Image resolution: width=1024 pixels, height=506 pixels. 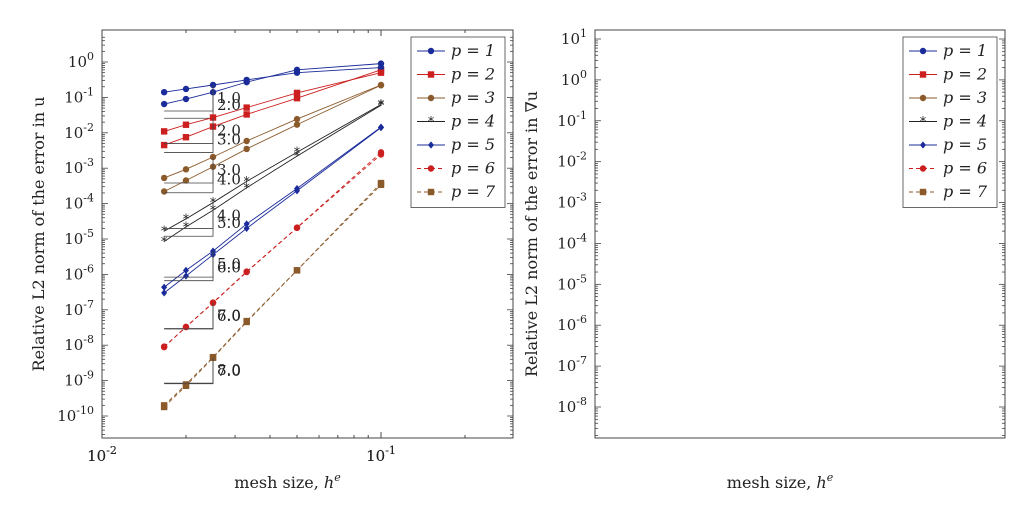 I want to click on legend-entry: p = 1, so click(x=965, y=50).